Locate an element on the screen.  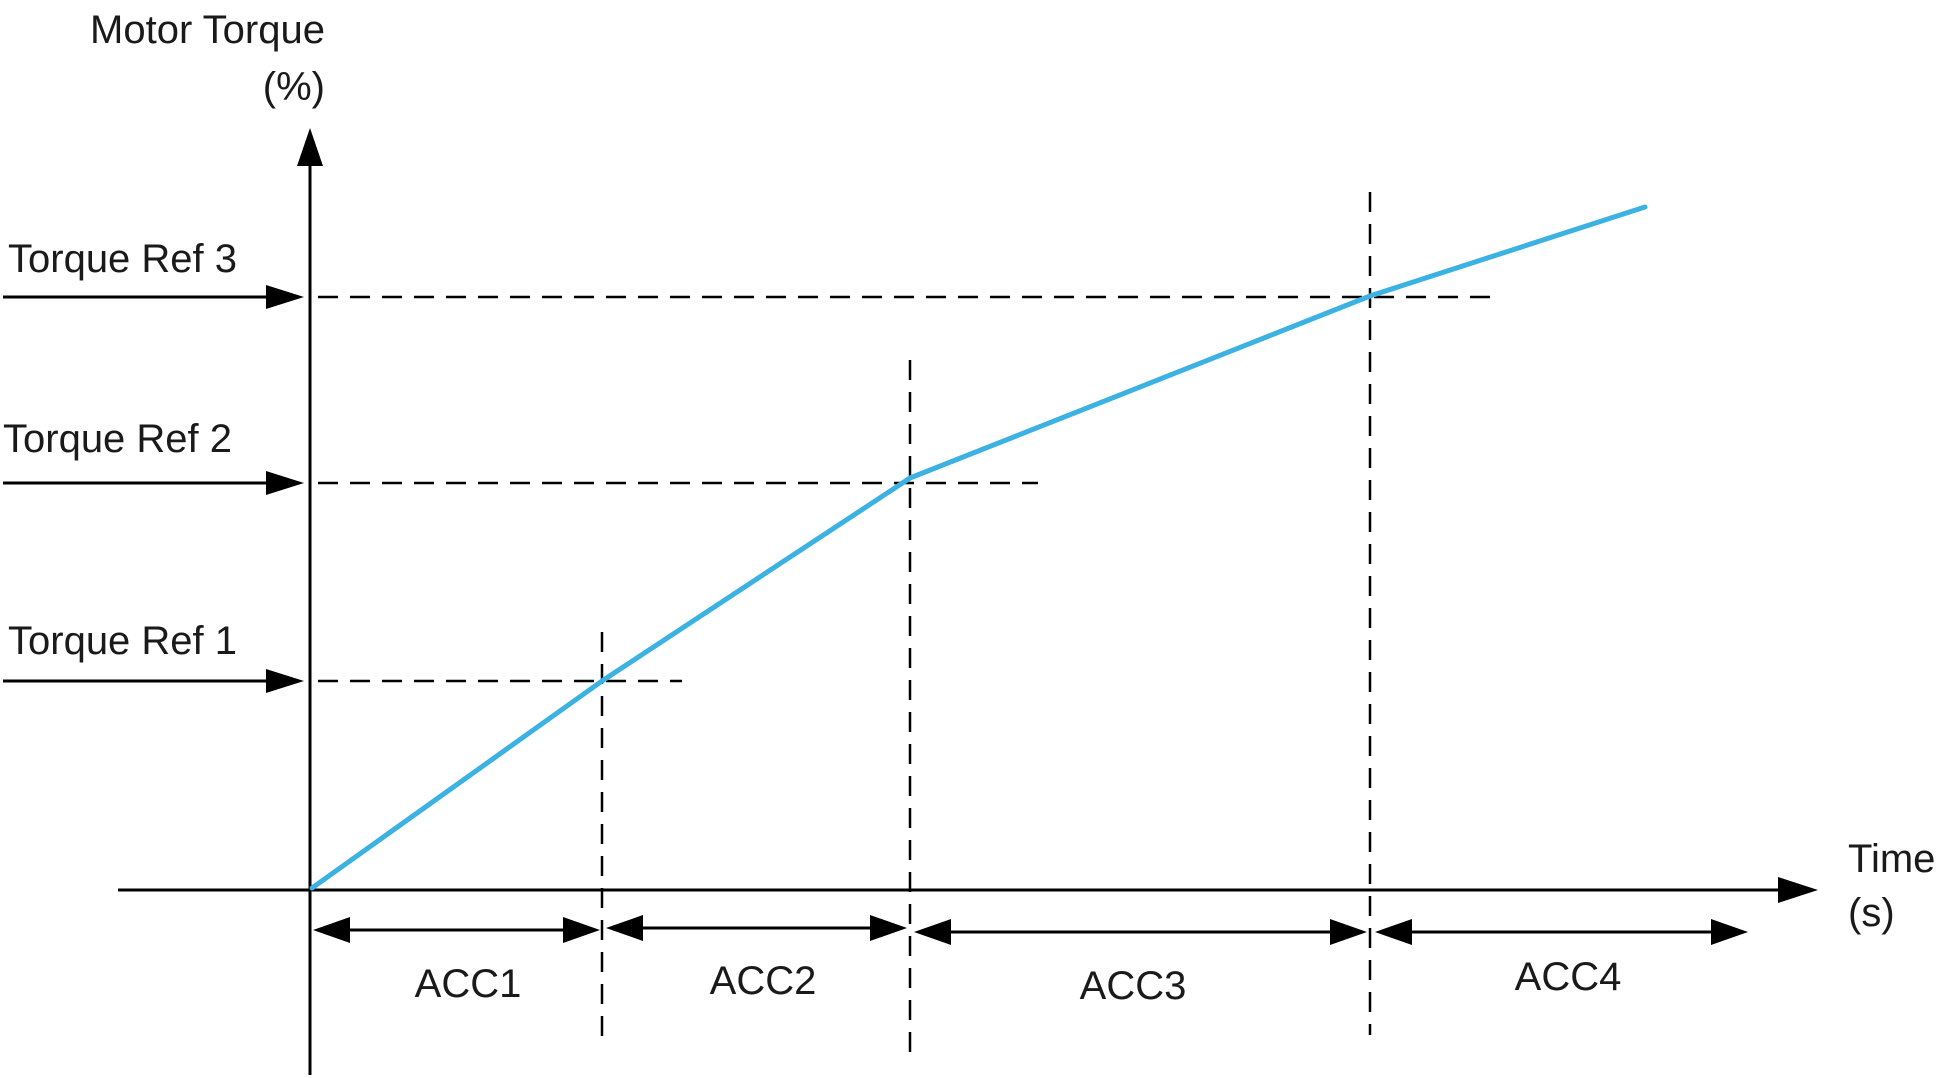
torque-ref-3-arrowhead is located at coordinates (285, 297).